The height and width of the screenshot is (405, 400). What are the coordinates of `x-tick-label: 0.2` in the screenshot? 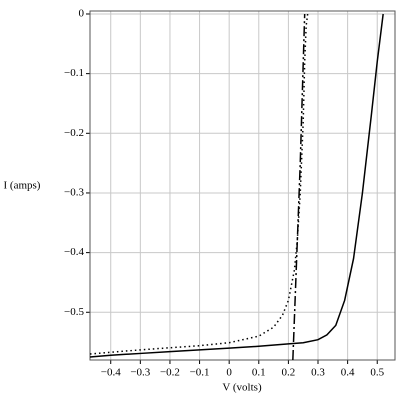 It's located at (289, 373).